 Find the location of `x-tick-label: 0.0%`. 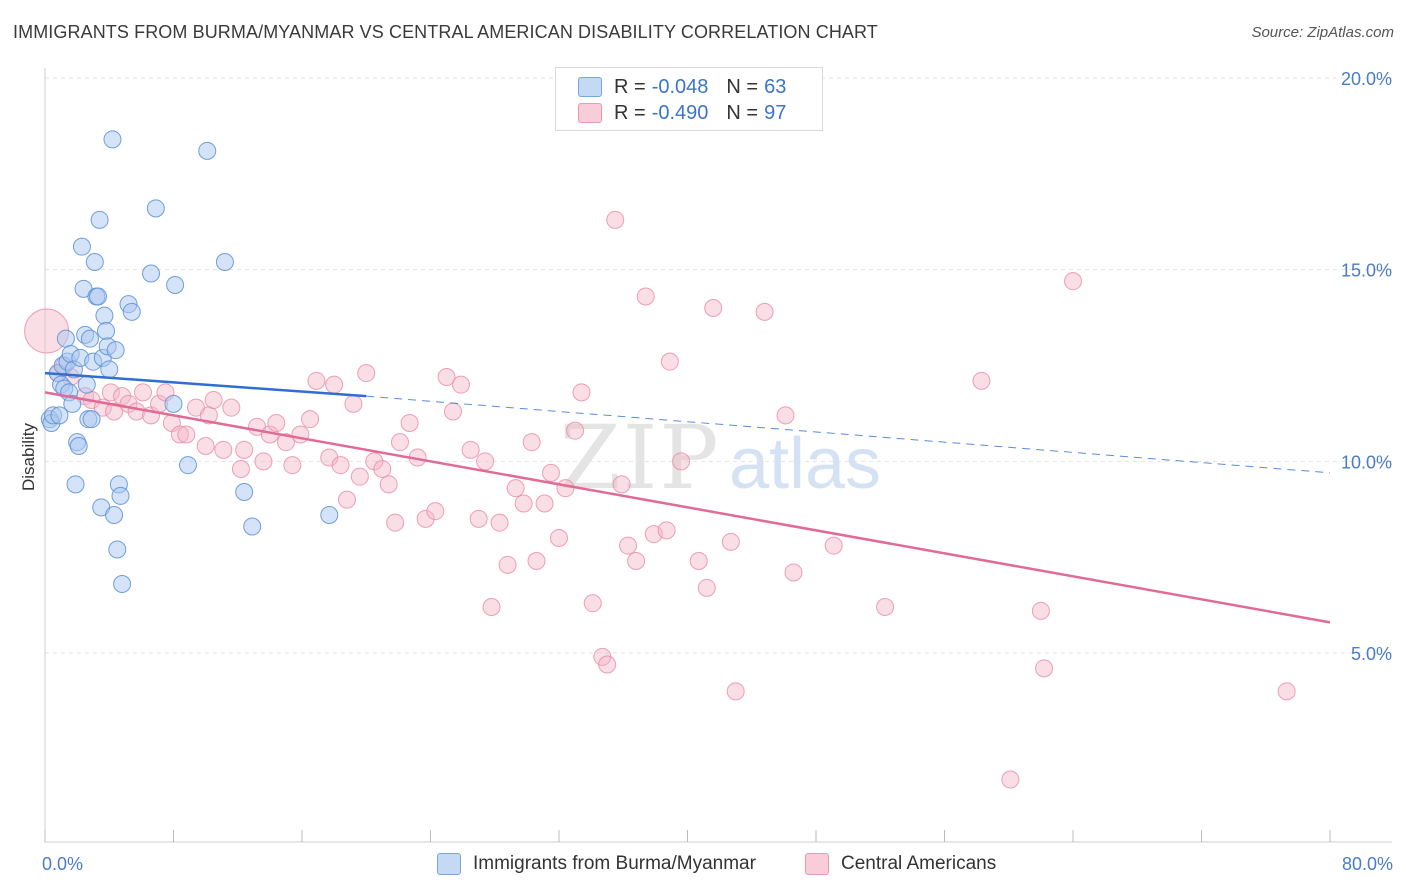

x-tick-label: 0.0% is located at coordinates (62, 864).